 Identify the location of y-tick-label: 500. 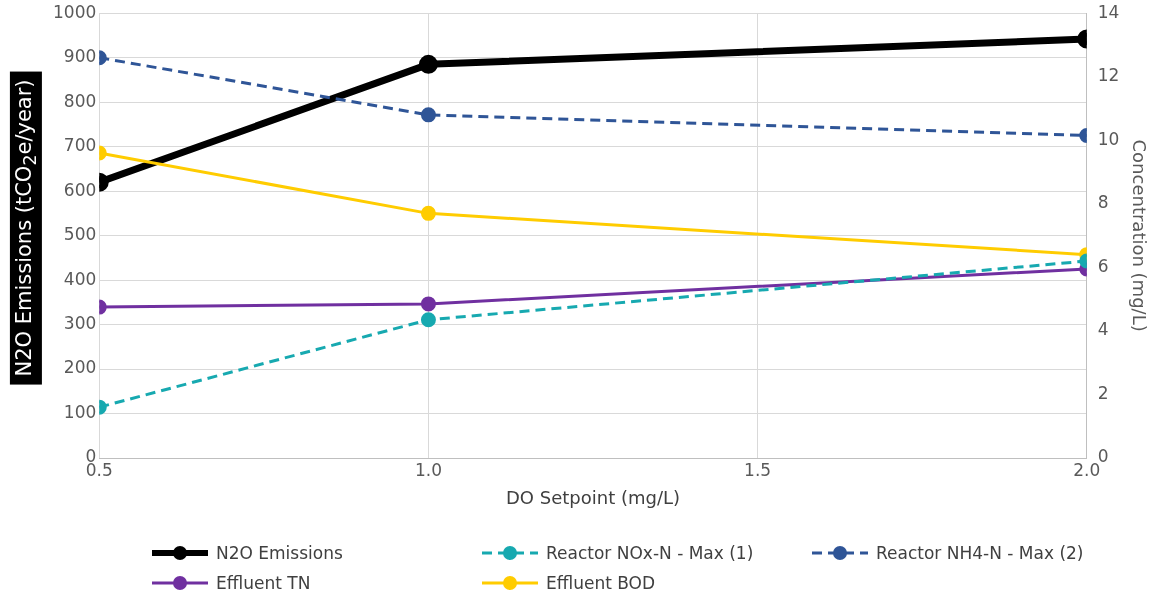
(80, 234).